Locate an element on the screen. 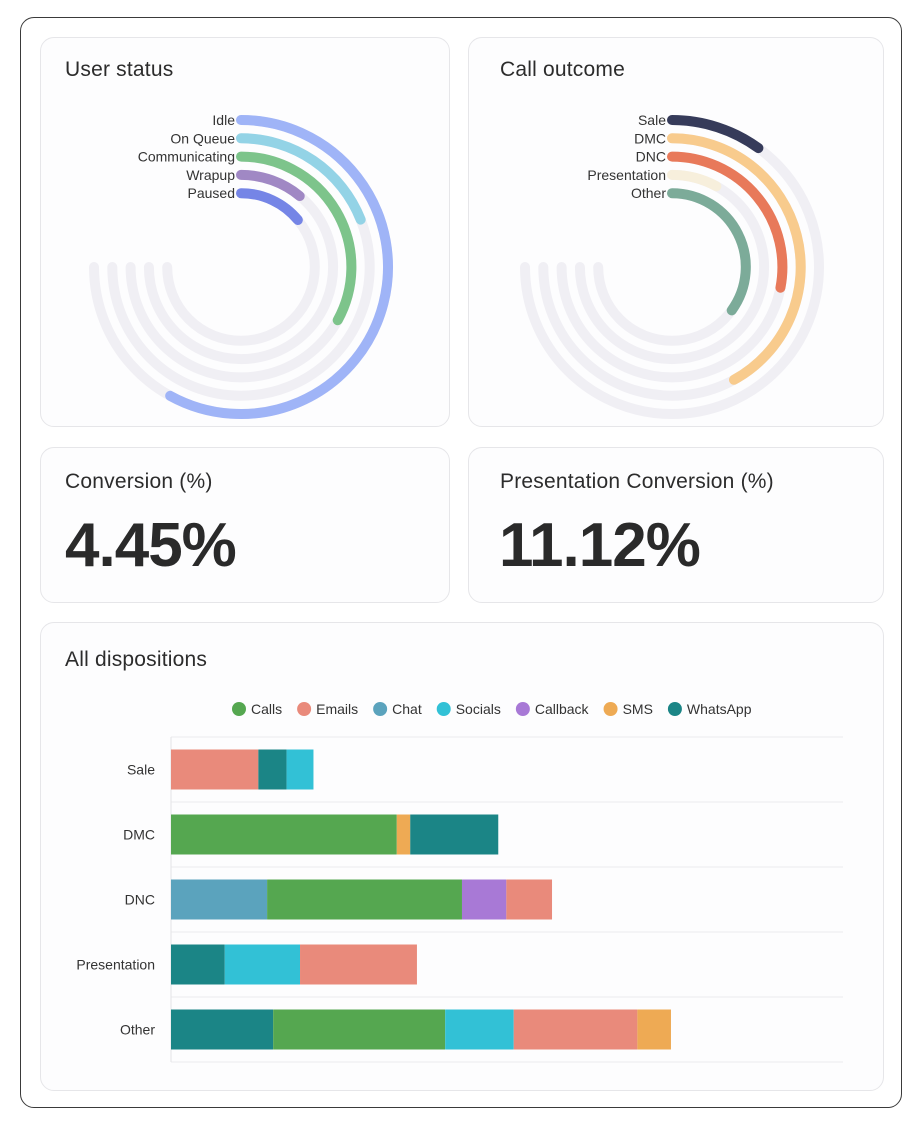 Image resolution: width=924 pixels, height=1130 pixels. user-status-radial-chart: Idle On Queue Communicating Wrapup Paused is located at coordinates (241, 265).